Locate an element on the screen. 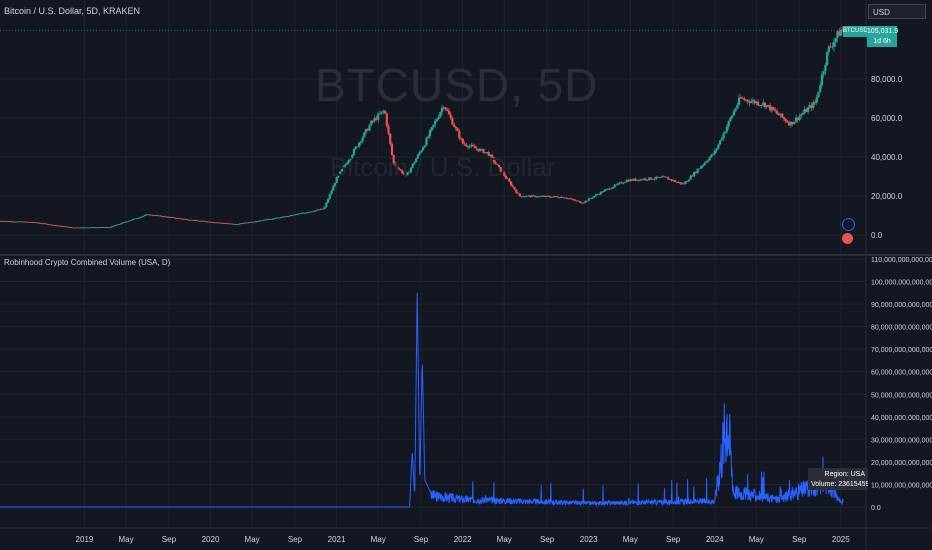 The width and height of the screenshot is (932, 550). volume-tick-label: 80,000,000,000,000.0 is located at coordinates (901, 328).